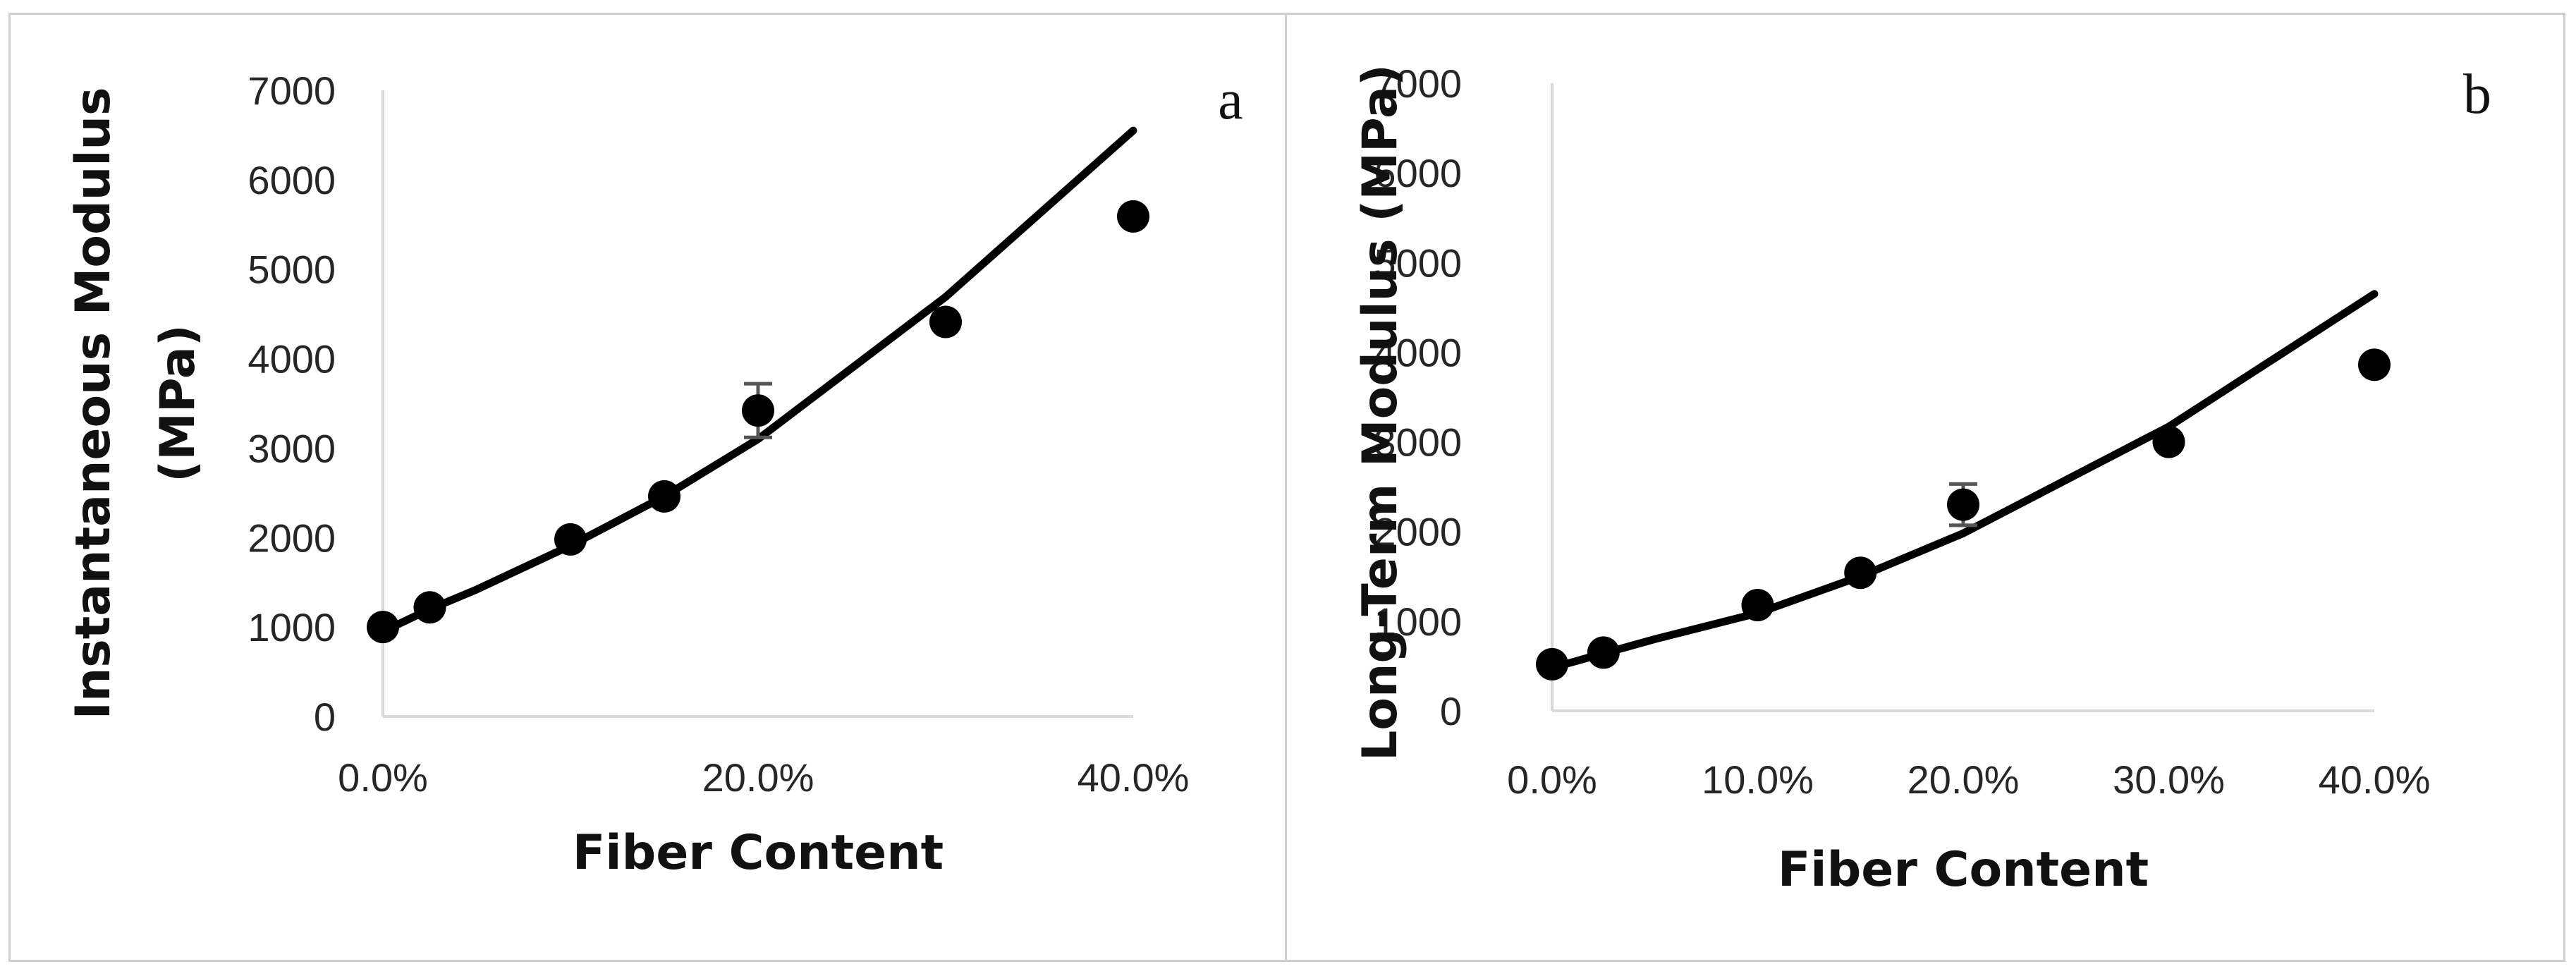 The image size is (2576, 976). I want to click on x-tick-label: 30.0%, so click(2169, 779).